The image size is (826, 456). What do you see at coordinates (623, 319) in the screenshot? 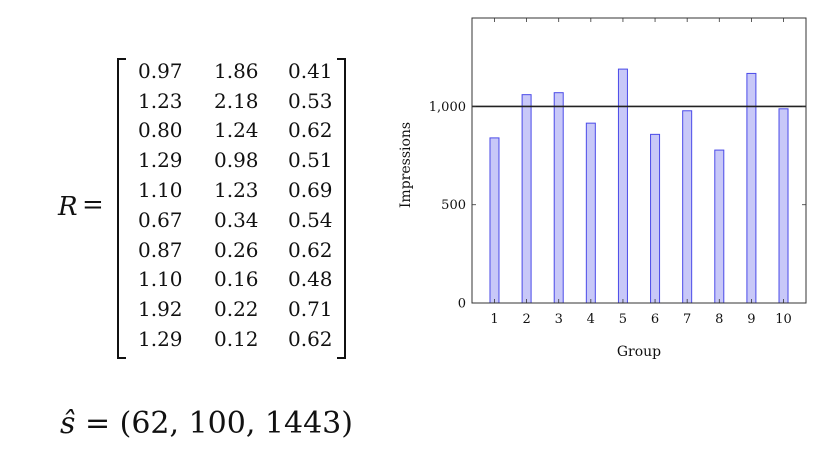
I see `x-tick-label: 5` at bounding box center [623, 319].